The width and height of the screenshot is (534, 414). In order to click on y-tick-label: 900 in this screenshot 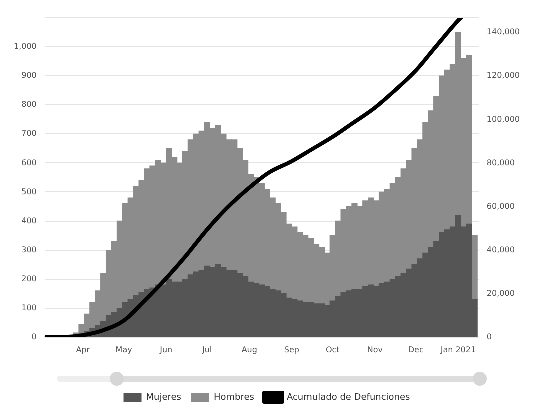, I will do `click(29, 75)`.